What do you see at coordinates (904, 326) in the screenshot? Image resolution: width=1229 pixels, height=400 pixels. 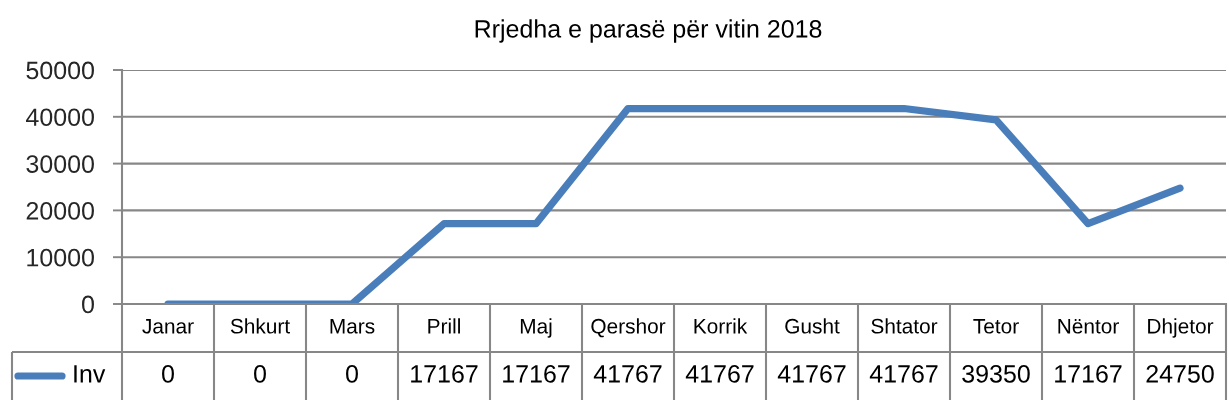 I see `x-tick-label: Shtator` at bounding box center [904, 326].